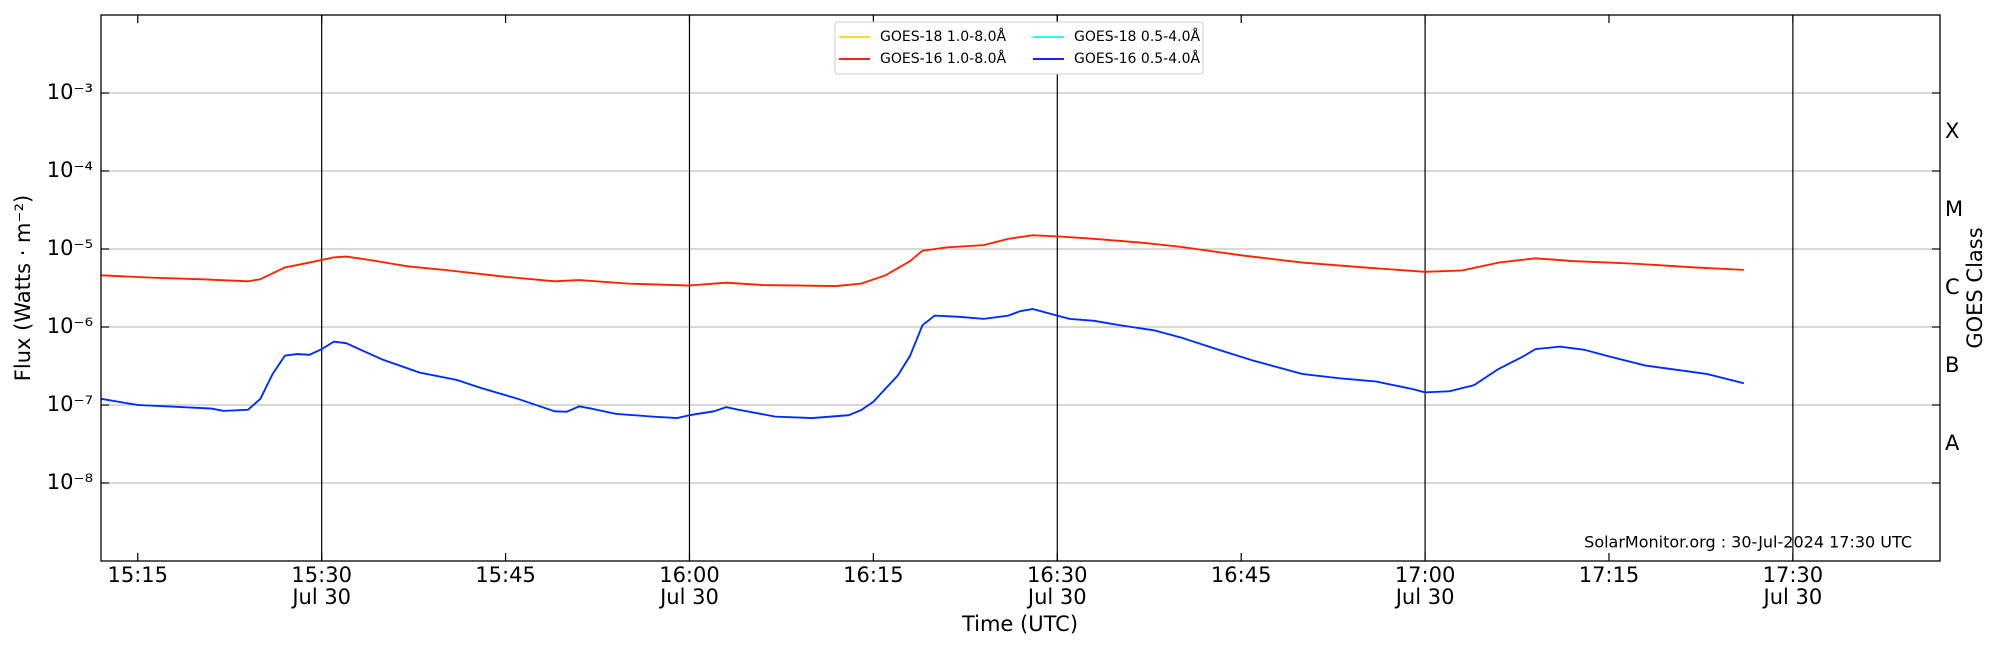  I want to click on x-tick-label: 16:15, so click(873, 575).